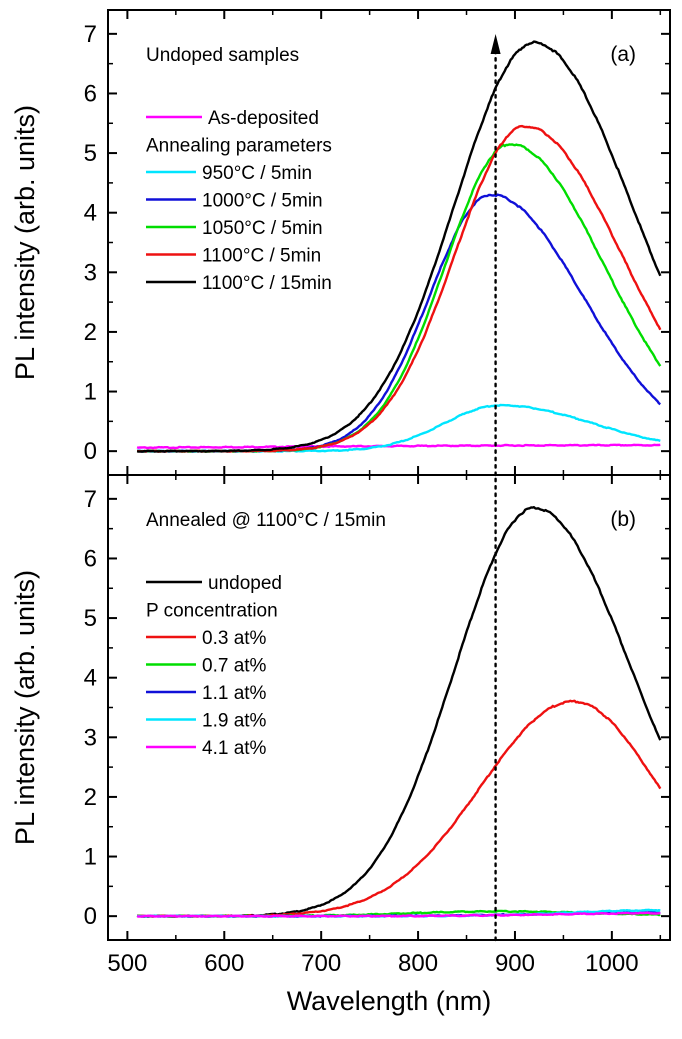 The height and width of the screenshot is (1039, 682). I want to click on x-tick-label: 600, so click(224, 963).